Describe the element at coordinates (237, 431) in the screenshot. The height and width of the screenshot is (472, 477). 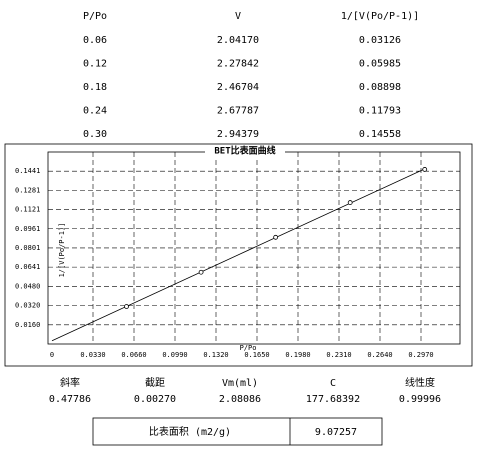
I see `result-box` at that location.